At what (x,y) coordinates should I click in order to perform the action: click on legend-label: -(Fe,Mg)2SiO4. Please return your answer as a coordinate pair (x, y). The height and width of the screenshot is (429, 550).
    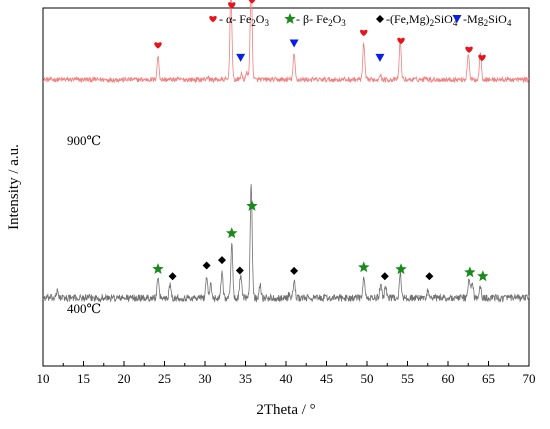
    Looking at the image, I should click on (422, 20).